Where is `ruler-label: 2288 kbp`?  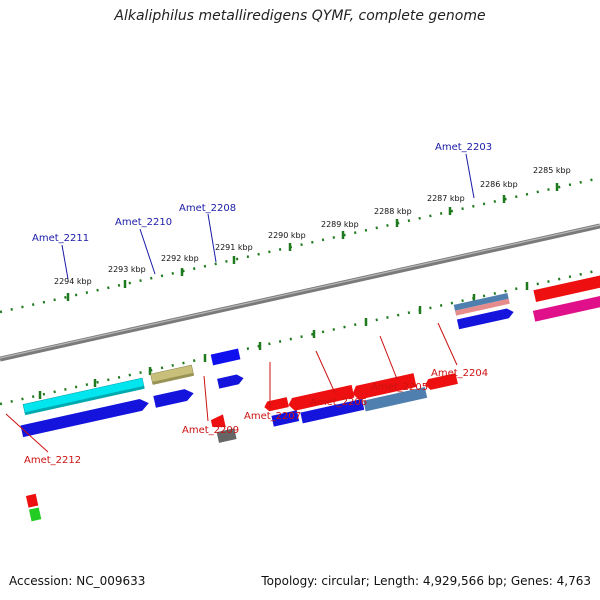
ruler-label: 2288 kbp is located at coordinates (393, 211).